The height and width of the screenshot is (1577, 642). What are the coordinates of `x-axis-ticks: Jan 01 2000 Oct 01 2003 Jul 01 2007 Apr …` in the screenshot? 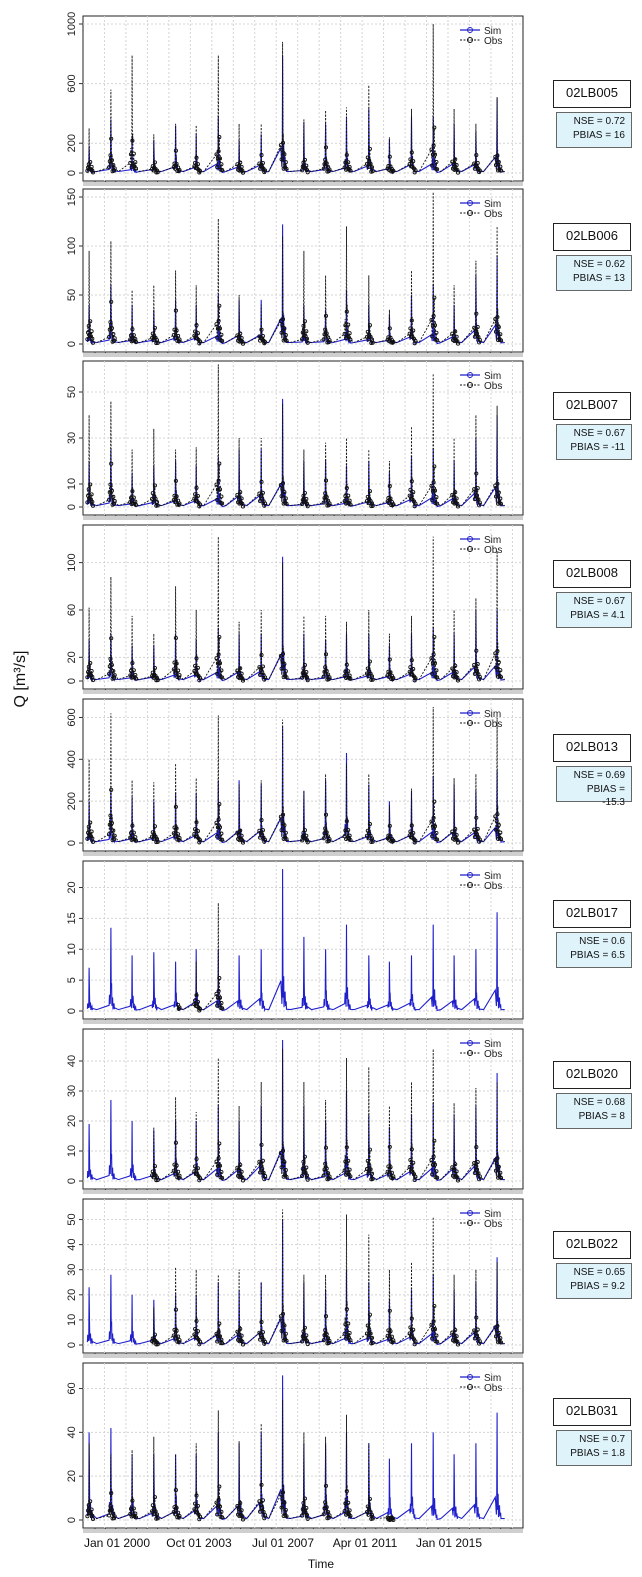 It's located at (321, 1546).